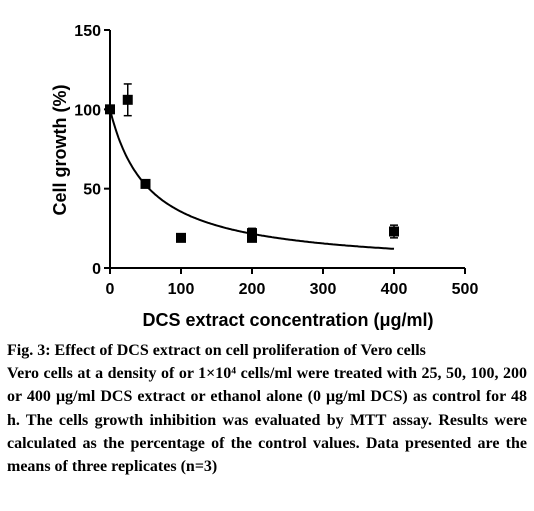  I want to click on x-tick-label: 500, so click(465, 289).